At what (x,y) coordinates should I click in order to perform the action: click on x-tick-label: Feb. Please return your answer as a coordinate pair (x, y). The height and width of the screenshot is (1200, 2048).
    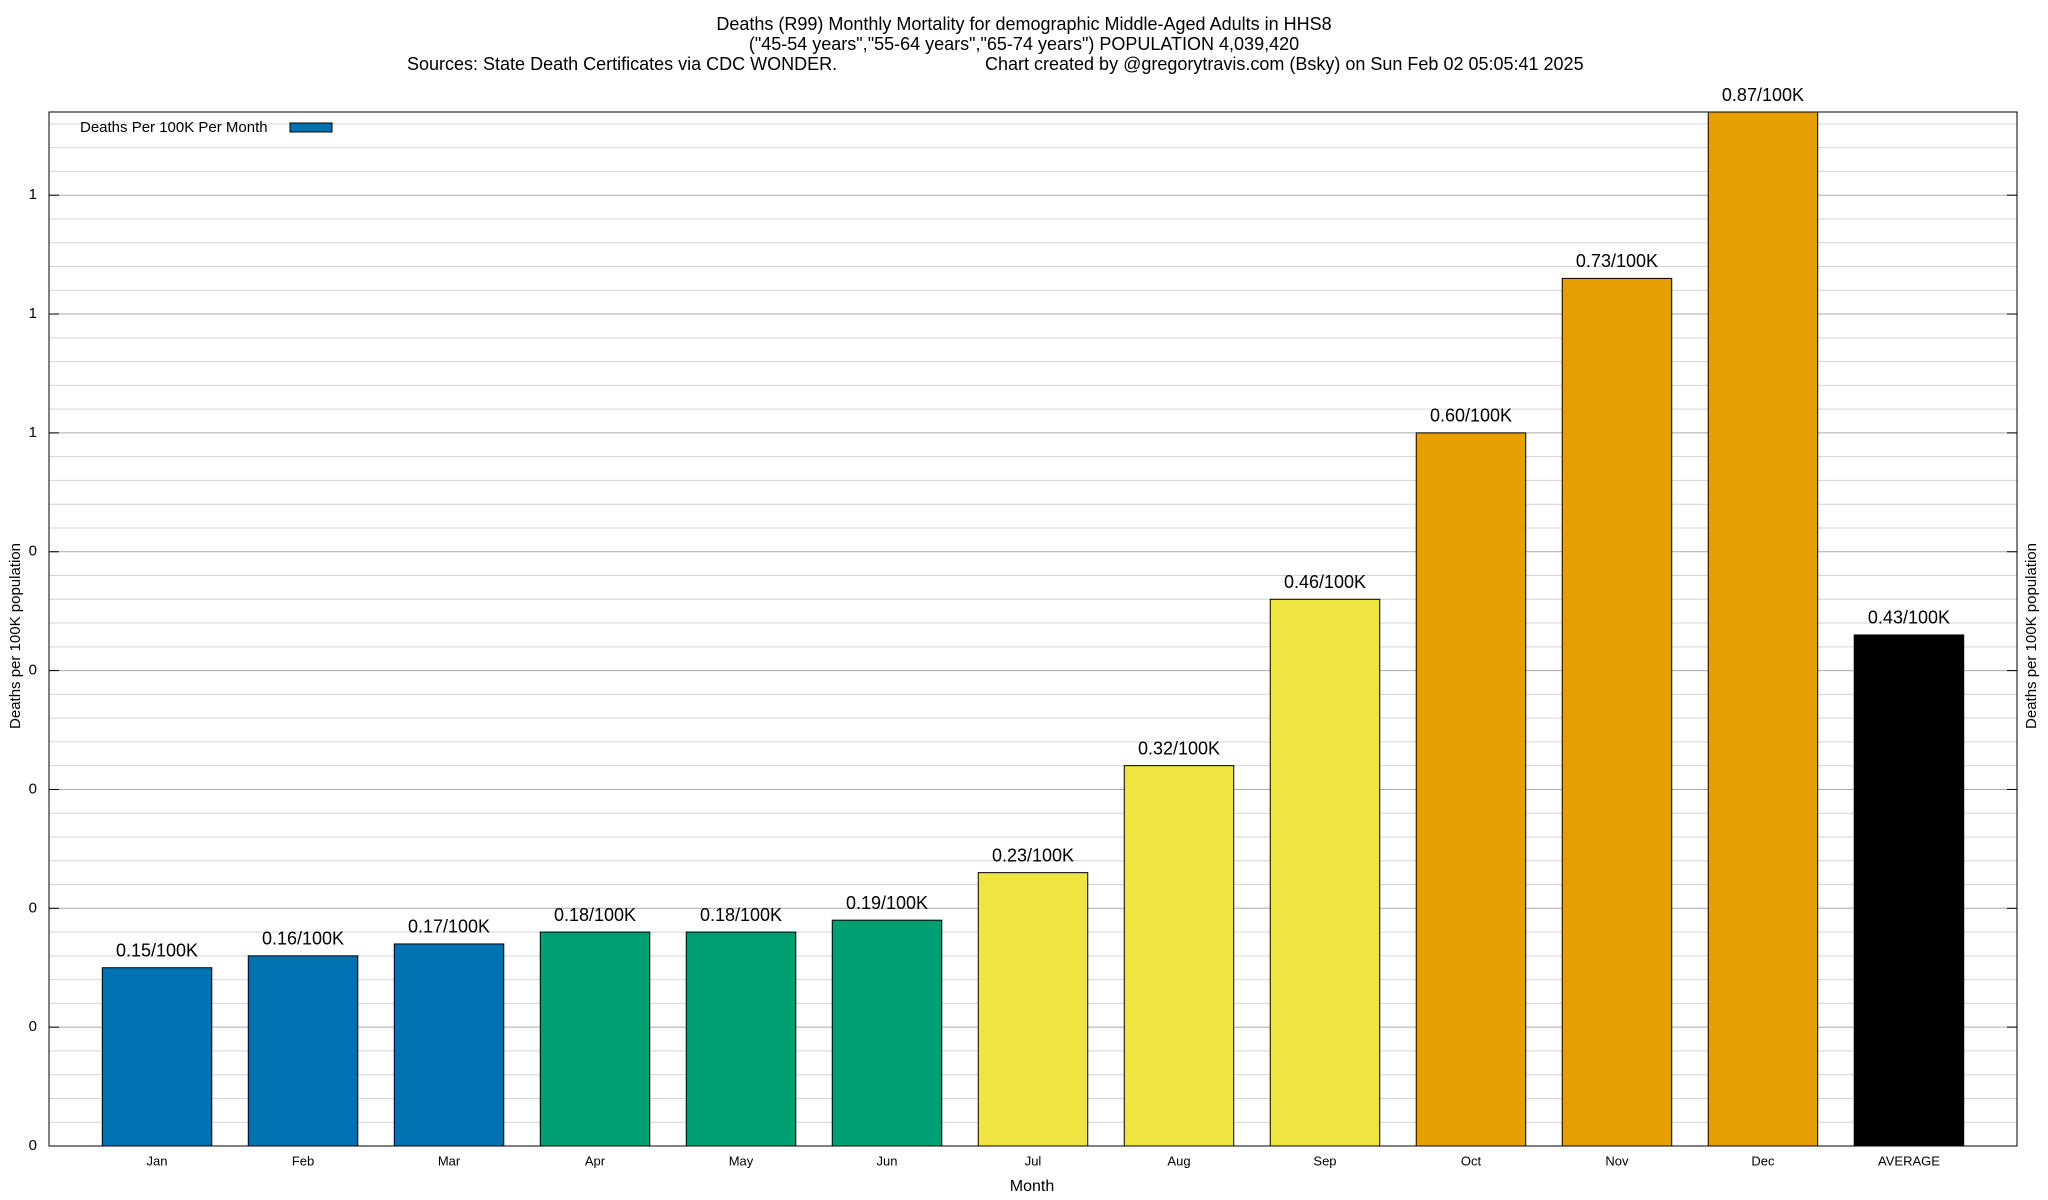
    Looking at the image, I should click on (303, 1160).